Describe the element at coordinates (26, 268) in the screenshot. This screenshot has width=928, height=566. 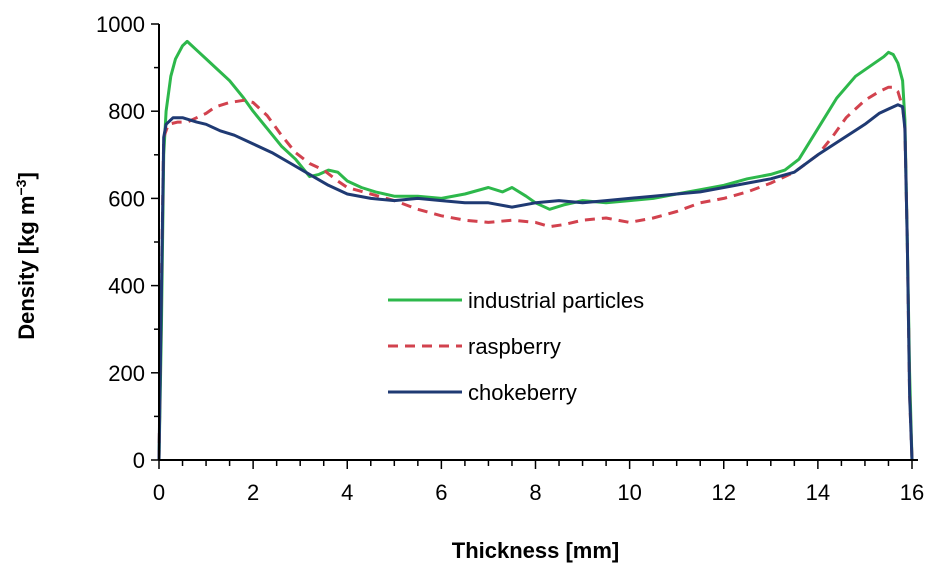
I see `y-axis-title-main: Density [kg m` at that location.